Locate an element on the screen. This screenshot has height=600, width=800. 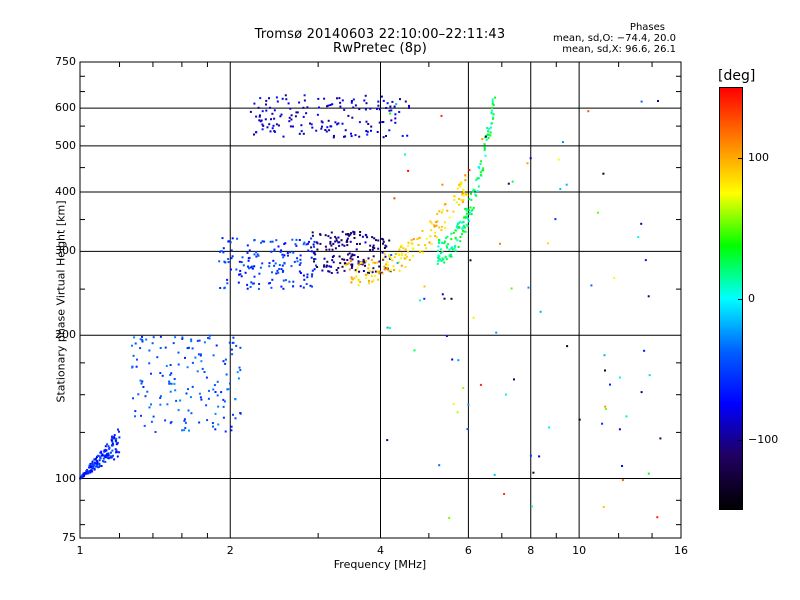
y-tick-label: 500 is located at coordinates (65, 145).